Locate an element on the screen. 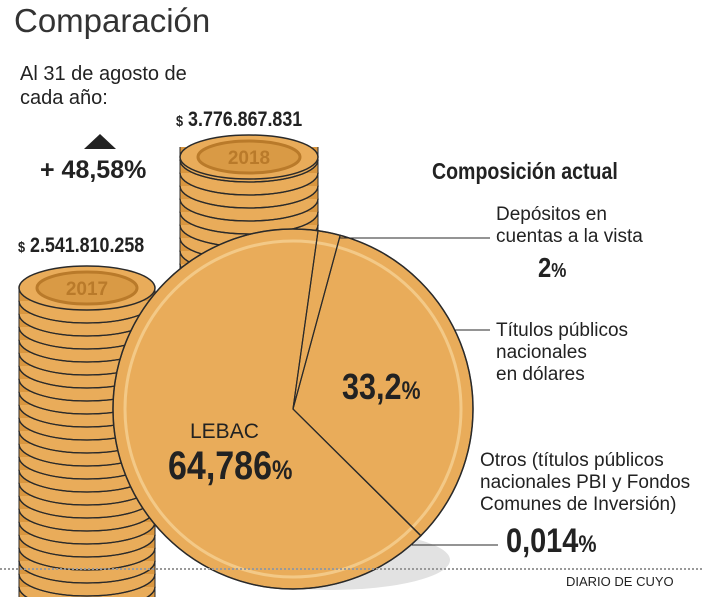 The image size is (702, 597). stack-2017-year: 2017 is located at coordinates (87, 289).